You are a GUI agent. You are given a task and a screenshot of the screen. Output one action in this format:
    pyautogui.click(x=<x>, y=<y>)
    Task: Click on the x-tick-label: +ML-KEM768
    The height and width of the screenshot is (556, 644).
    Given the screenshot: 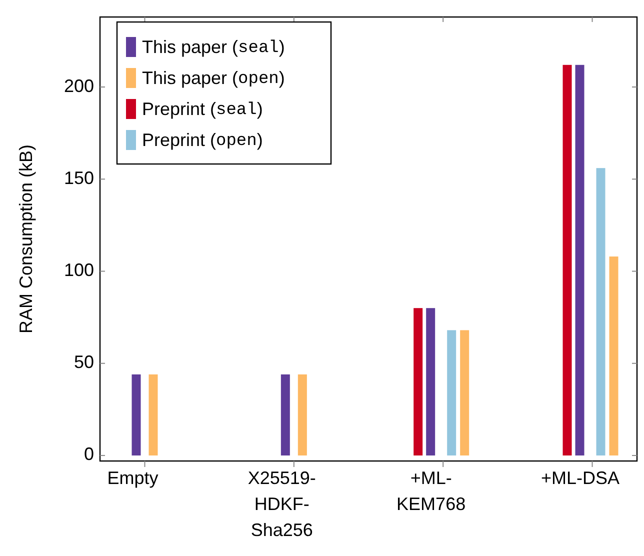 What is the action you would take?
    pyautogui.click(x=431, y=491)
    